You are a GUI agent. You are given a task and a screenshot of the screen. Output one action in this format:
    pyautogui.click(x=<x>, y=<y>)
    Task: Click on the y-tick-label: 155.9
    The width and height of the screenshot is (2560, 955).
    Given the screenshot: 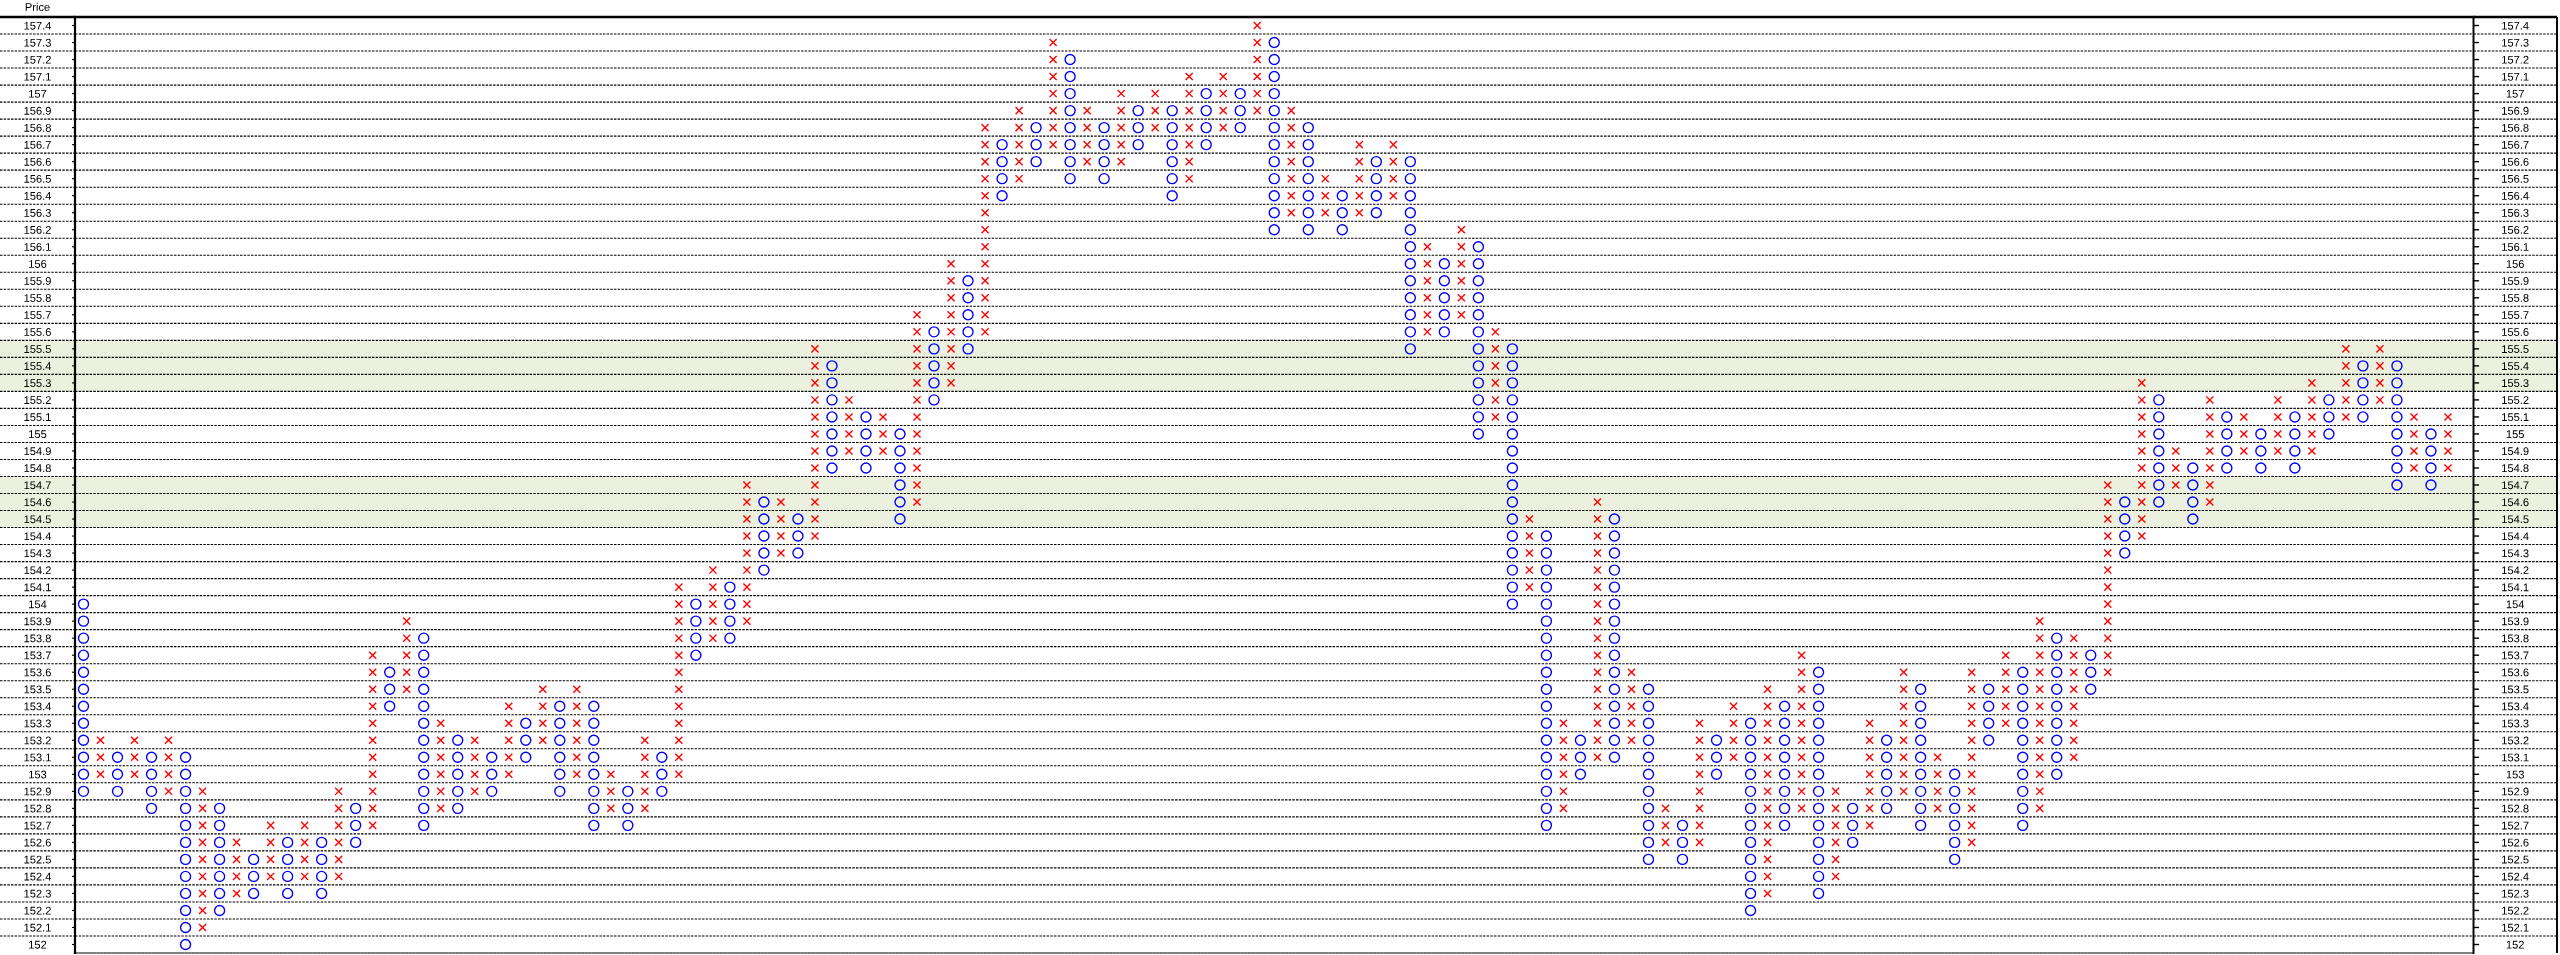 What is the action you would take?
    pyautogui.click(x=37, y=281)
    